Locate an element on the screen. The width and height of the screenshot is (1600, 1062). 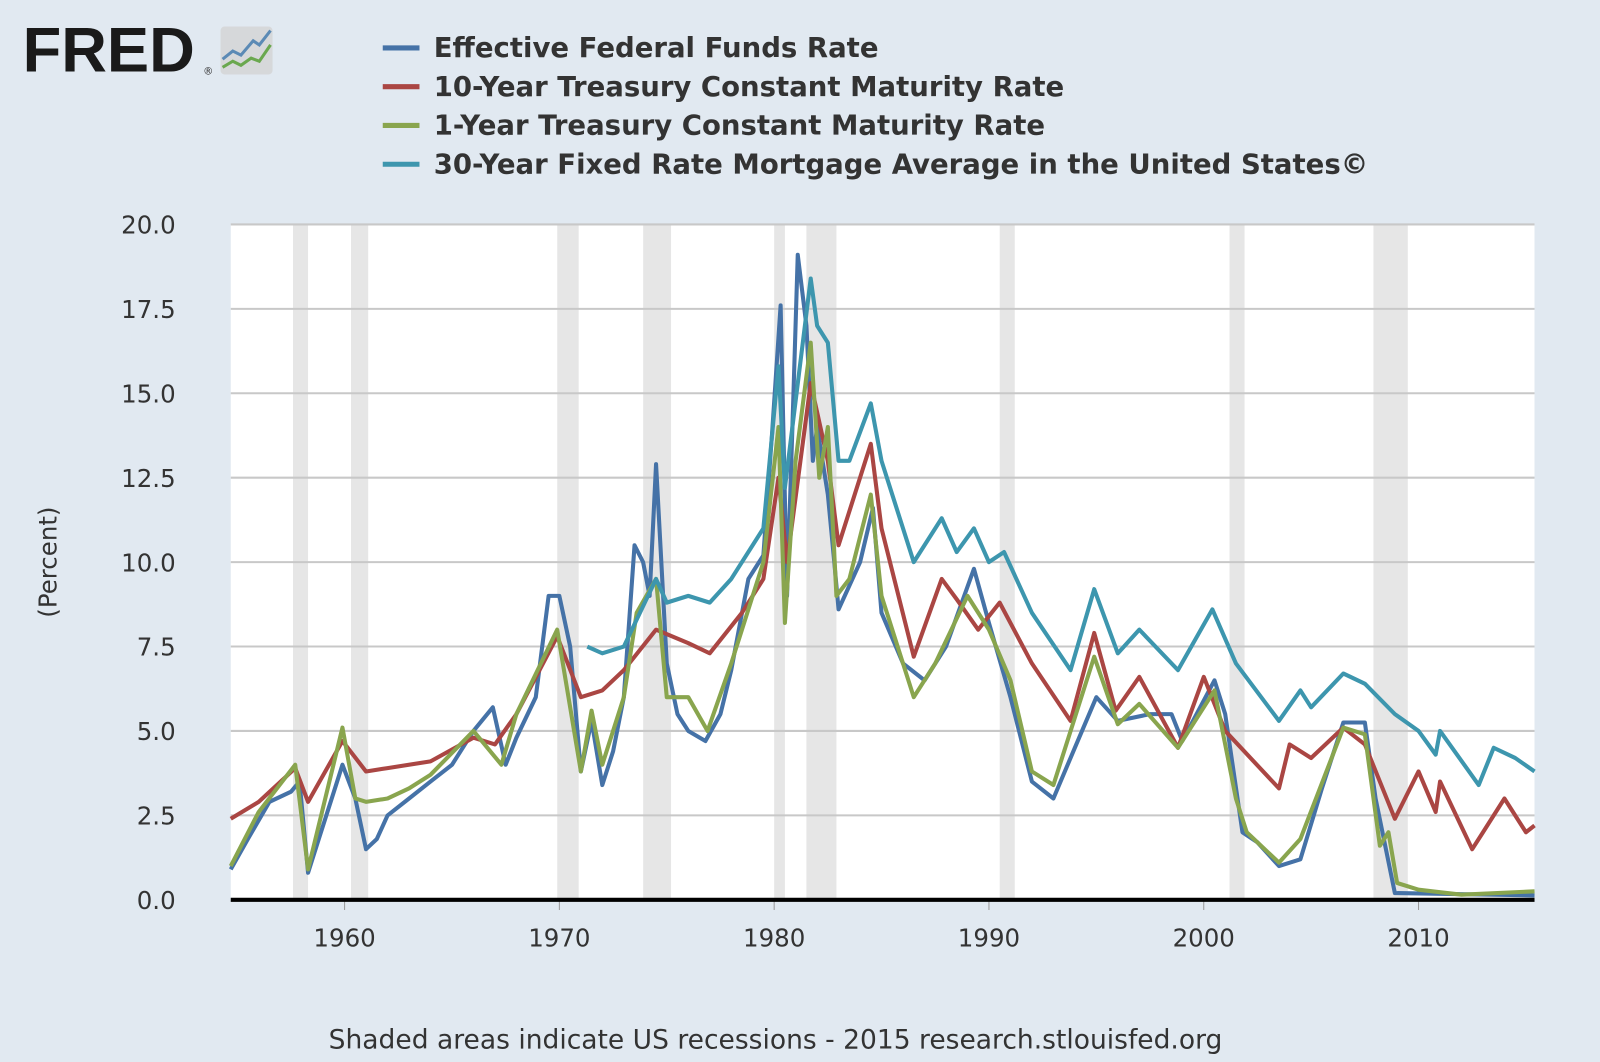
y-tick-label: 5.0 is located at coordinates (156, 731).